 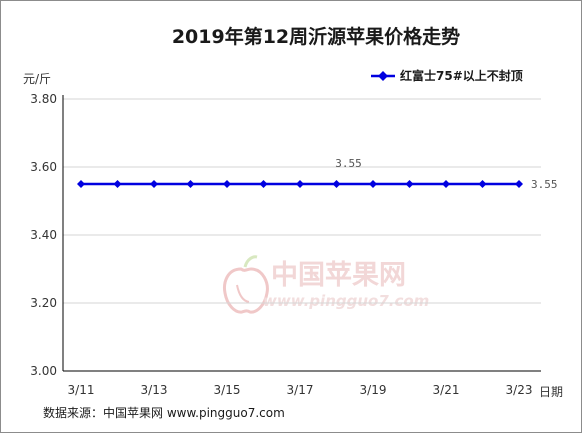 I want to click on y-tick-labels: 3.00 3.20 3.40 3.60 3.80, so click(x=43, y=235).